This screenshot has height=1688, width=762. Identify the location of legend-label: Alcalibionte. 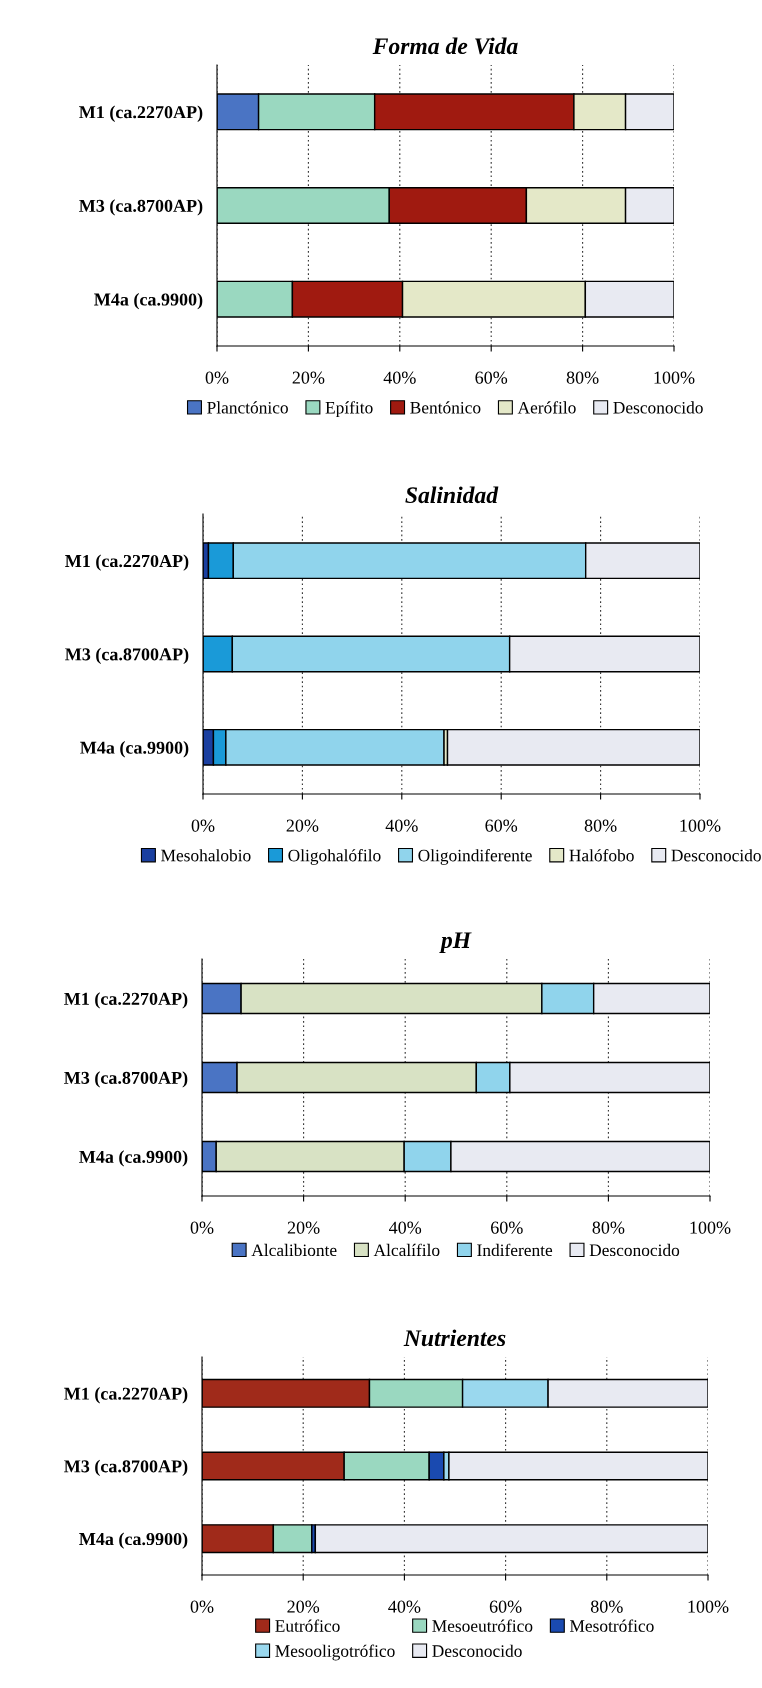
(294, 1250).